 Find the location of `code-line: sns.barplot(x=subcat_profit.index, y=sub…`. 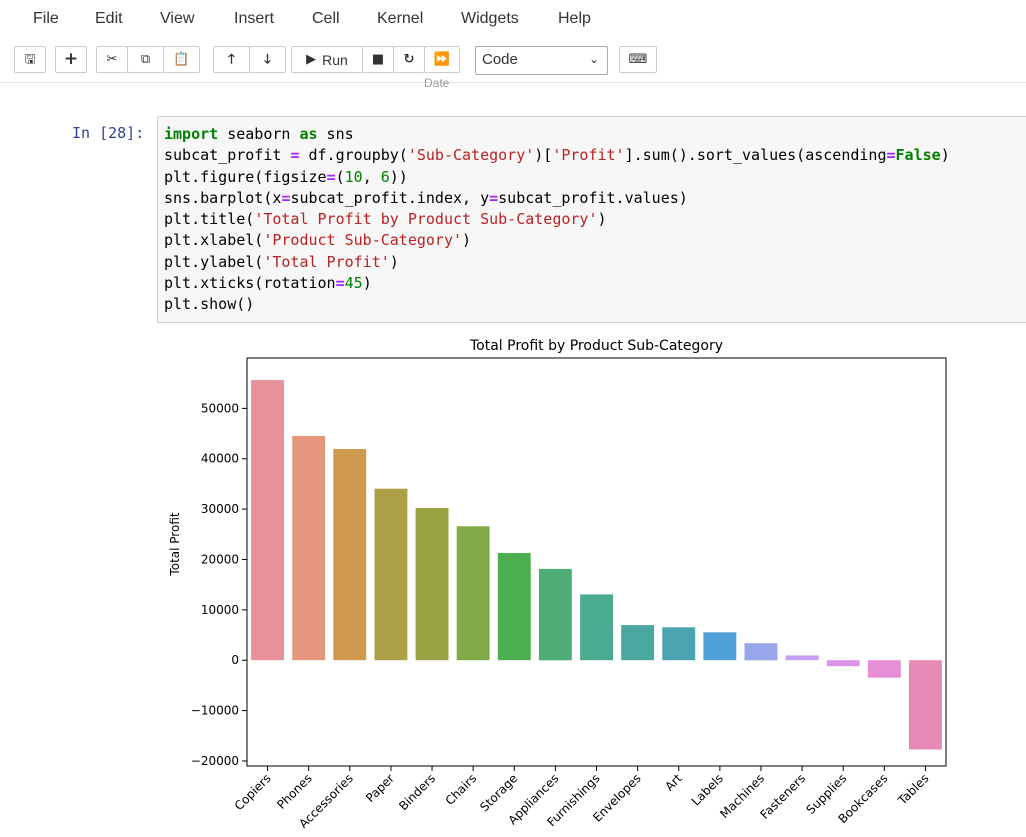

code-line: sns.barplot(x=subcat_profit.index, y=sub… is located at coordinates (426, 197).